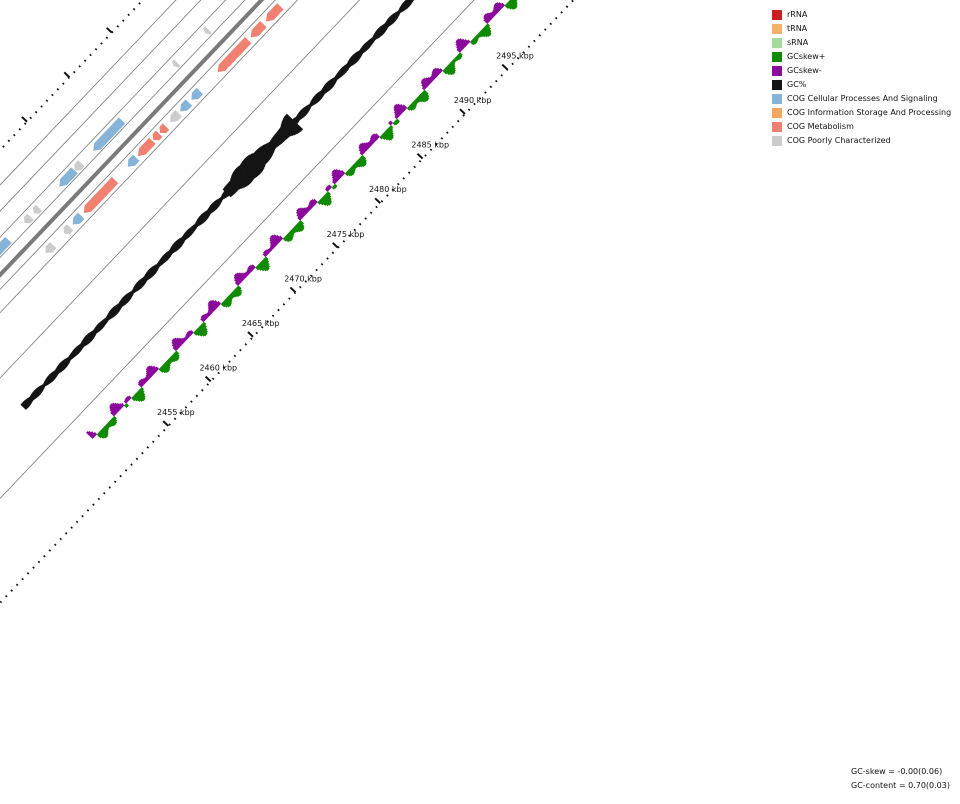  What do you see at coordinates (777, 57) in the screenshot?
I see `legend-swatch` at bounding box center [777, 57].